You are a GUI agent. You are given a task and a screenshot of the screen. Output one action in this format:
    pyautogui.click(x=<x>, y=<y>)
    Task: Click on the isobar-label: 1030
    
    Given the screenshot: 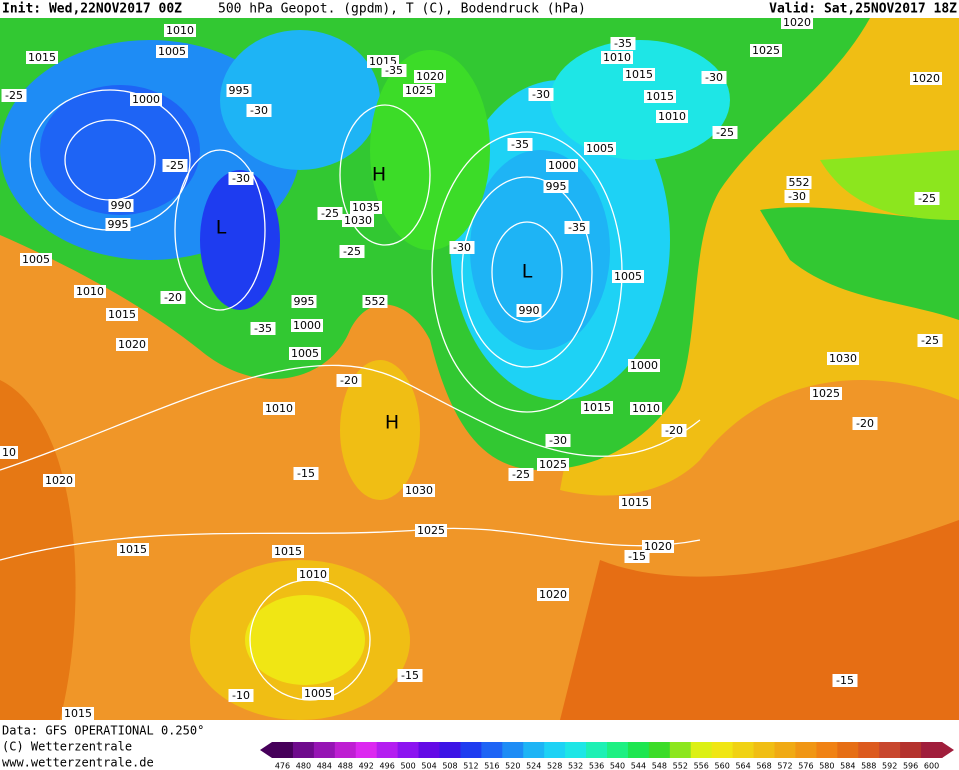 What is the action you would take?
    pyautogui.click(x=358, y=220)
    